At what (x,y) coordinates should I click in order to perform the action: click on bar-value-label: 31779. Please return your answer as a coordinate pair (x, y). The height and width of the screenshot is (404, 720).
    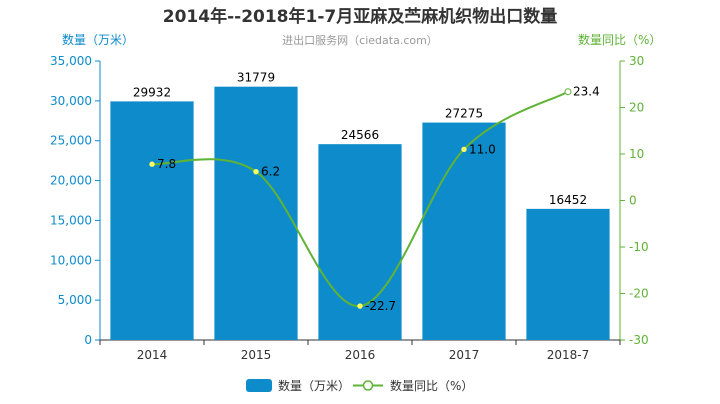
    Looking at the image, I should click on (256, 78).